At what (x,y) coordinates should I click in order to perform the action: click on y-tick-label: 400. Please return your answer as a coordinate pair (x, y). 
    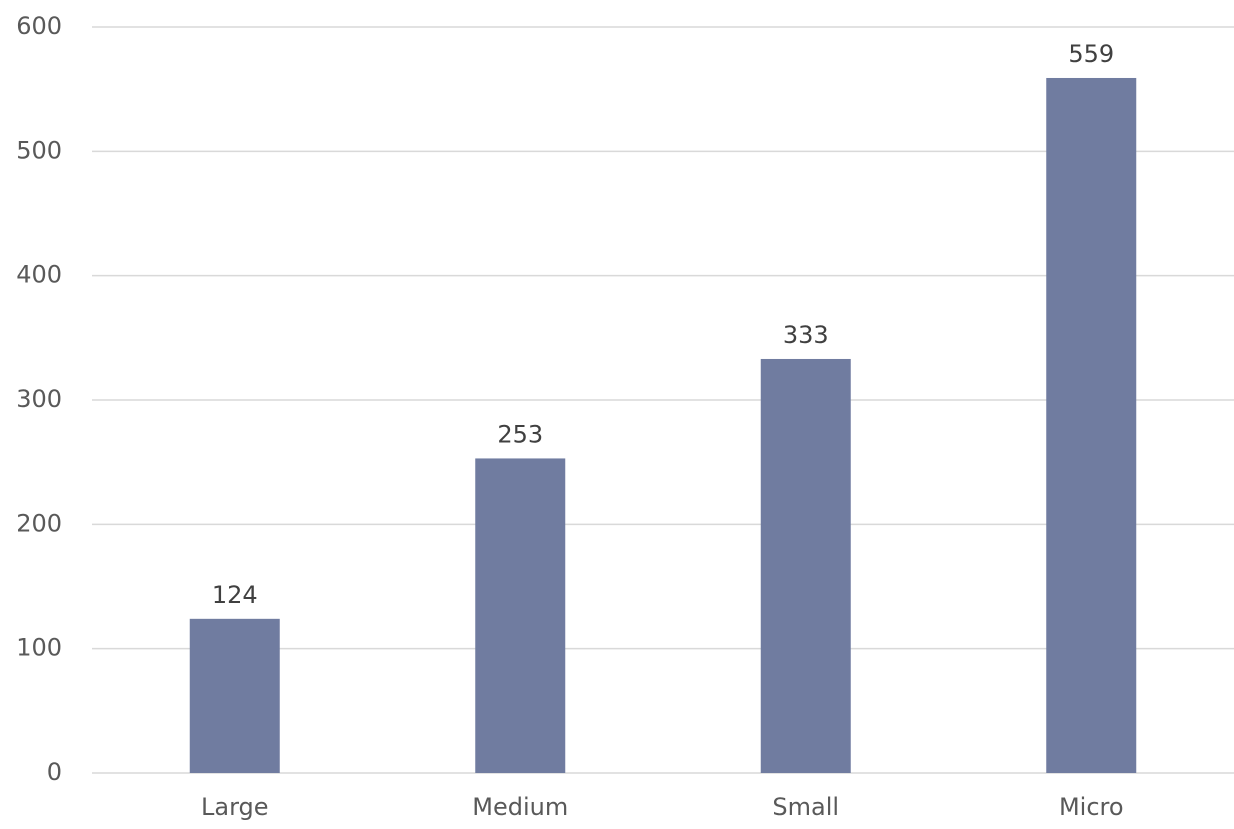
    Looking at the image, I should click on (39, 275).